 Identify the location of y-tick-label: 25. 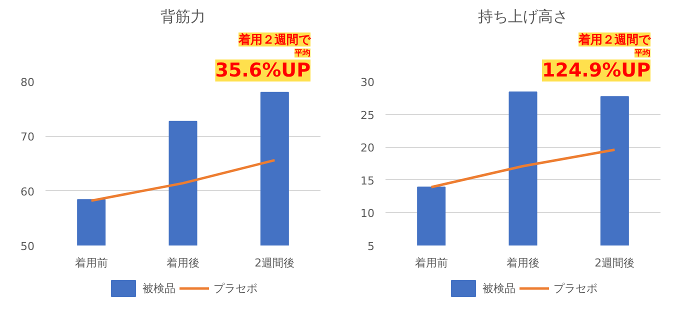
(367, 115).